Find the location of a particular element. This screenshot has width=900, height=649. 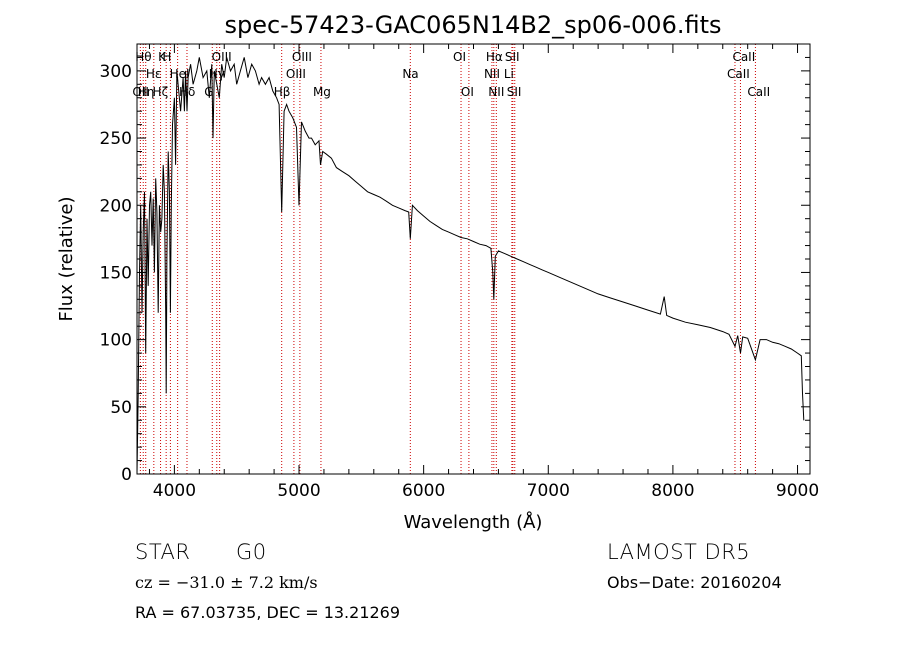

line-label: Hα is located at coordinates (494, 57).